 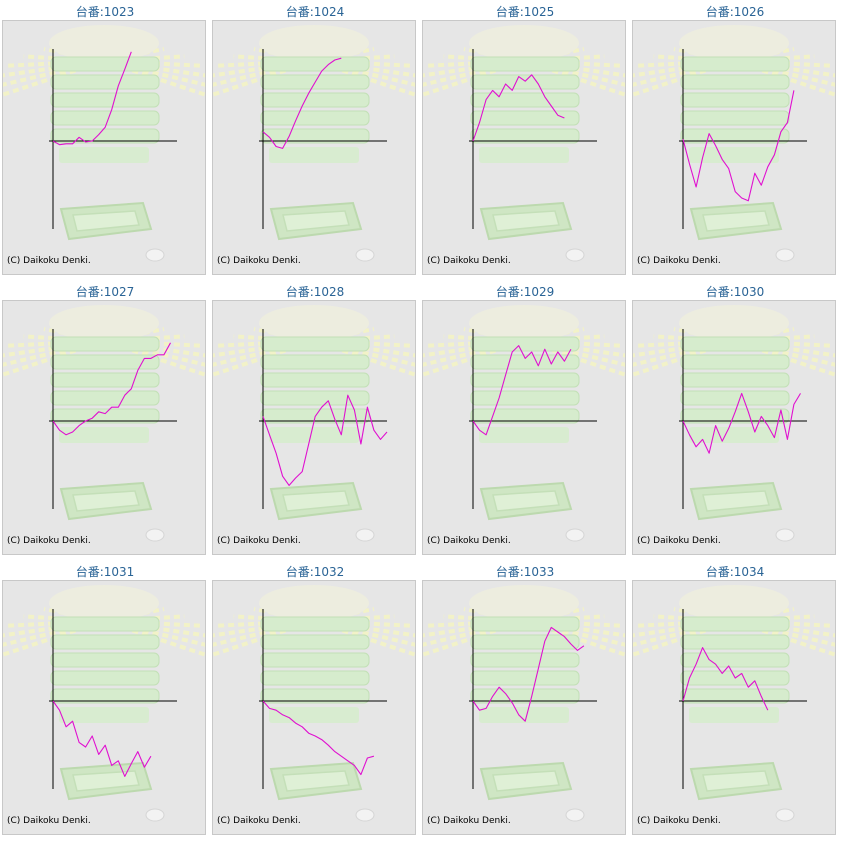 I want to click on chart-panel: 台番:1026 (C) Daikoku Denki., so click(x=735, y=140).